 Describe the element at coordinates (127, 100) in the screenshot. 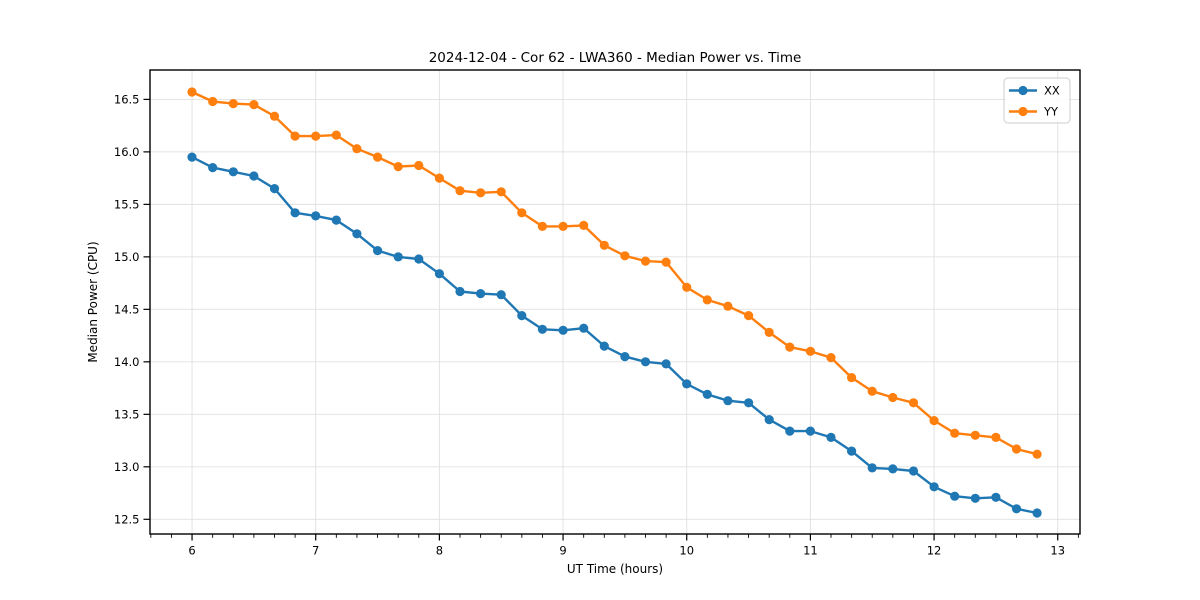

I see `y-tick-label: 16.5` at that location.